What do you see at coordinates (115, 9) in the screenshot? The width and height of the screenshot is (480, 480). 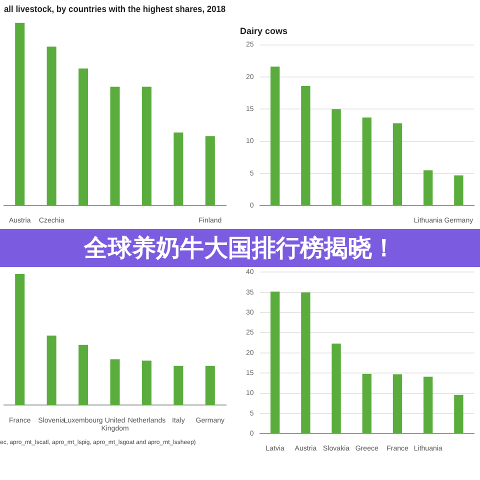 I see `chart-title: all livestock, by countries with the highest shares, 2018` at bounding box center [115, 9].